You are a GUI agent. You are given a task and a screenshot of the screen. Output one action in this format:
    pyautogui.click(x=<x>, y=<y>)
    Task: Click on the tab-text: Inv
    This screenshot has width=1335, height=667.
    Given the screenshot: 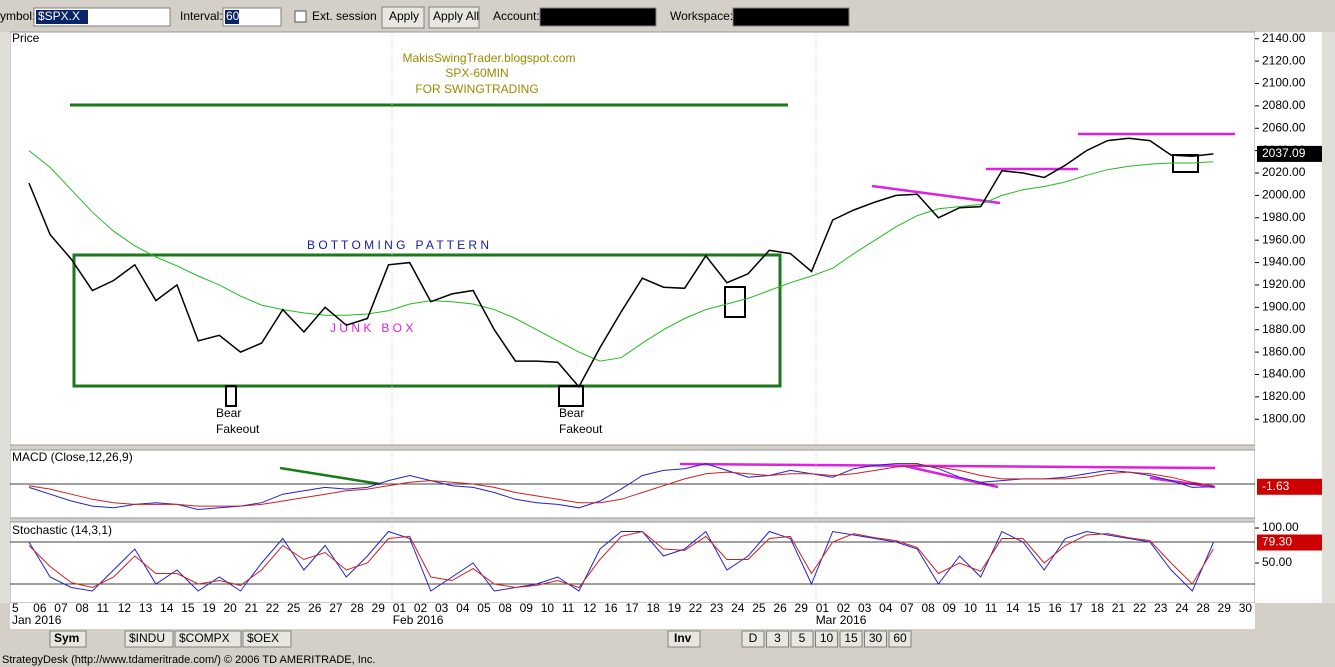 What is the action you would take?
    pyautogui.click(x=683, y=638)
    